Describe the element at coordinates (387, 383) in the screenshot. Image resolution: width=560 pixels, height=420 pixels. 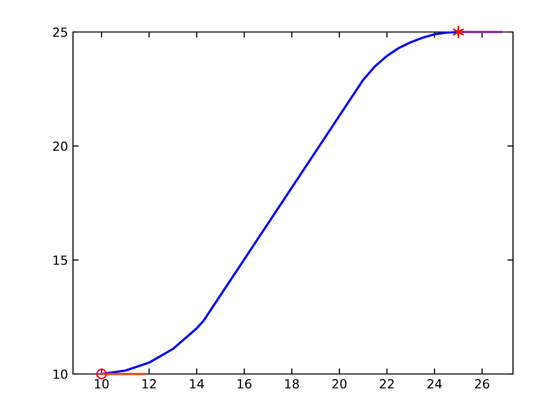
I see `x-tick-label: 22` at that location.